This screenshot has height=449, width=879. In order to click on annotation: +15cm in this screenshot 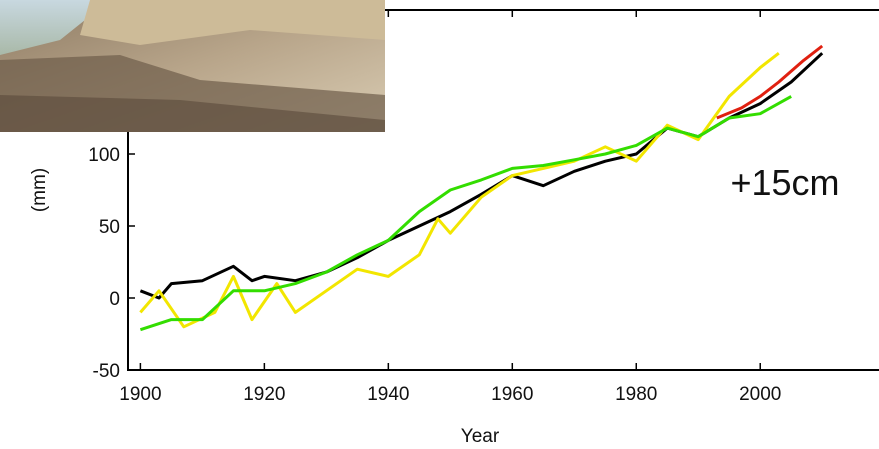, I will do `click(784, 182)`.